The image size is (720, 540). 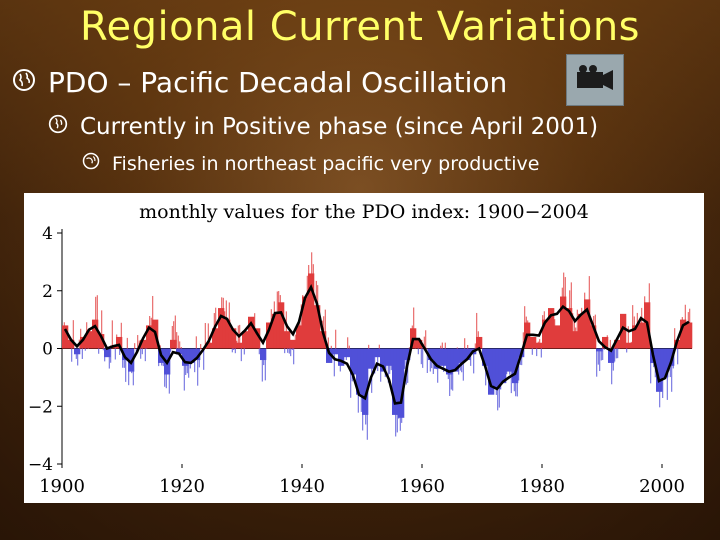 What do you see at coordinates (47, 292) in the screenshot?
I see `y-tick-label: 2` at bounding box center [47, 292].